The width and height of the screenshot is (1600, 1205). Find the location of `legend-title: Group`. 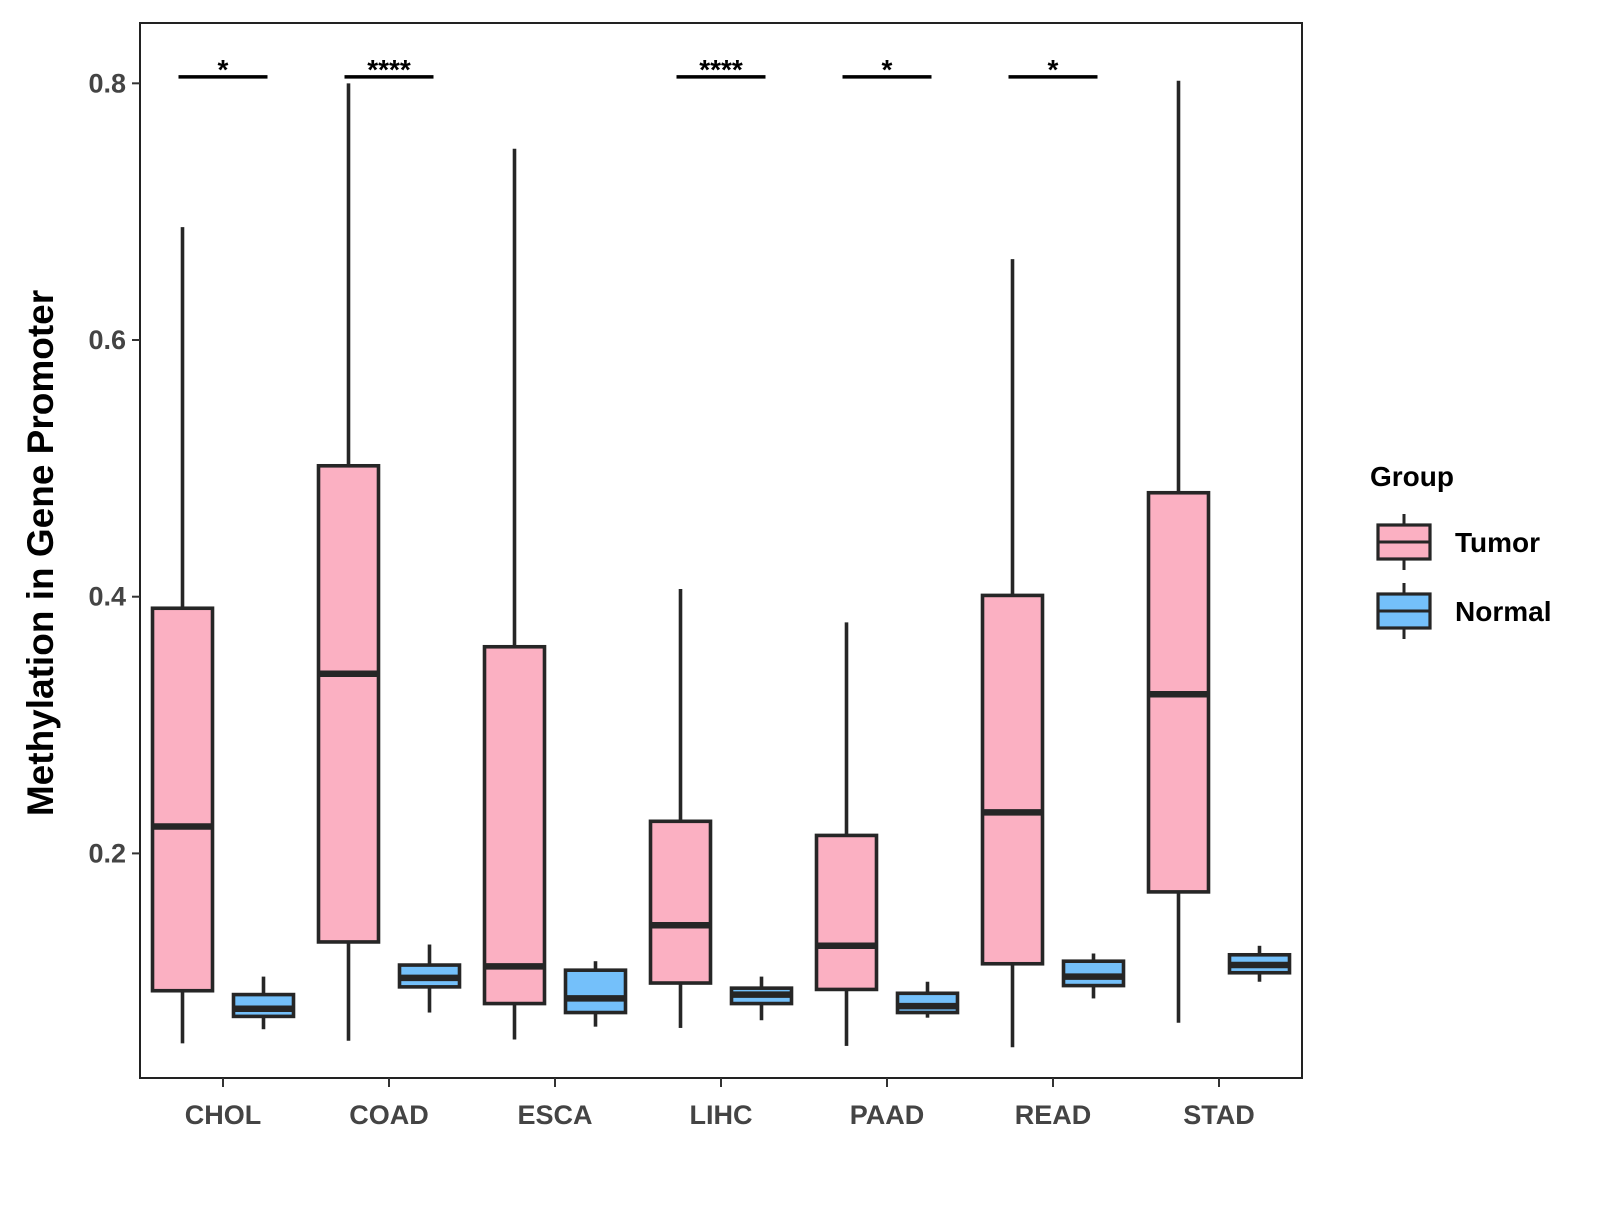

legend-title: Group is located at coordinates (1412, 476).